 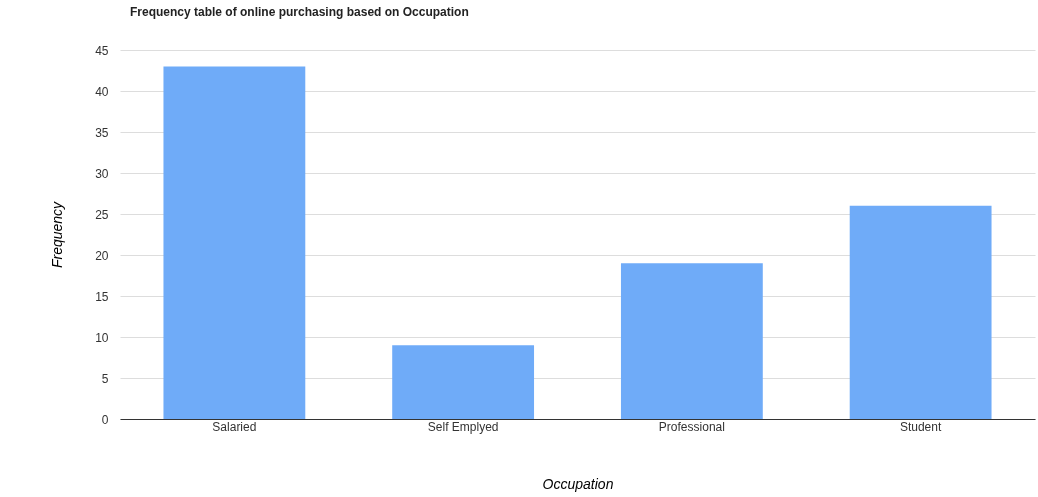 I want to click on y-tick-label: 45, so click(x=102, y=50).